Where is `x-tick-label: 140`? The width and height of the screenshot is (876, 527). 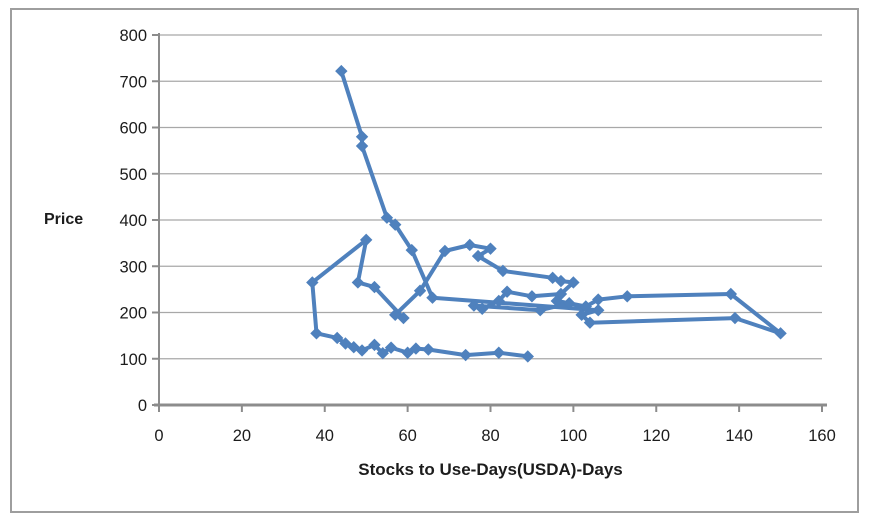
x-tick-label: 140 is located at coordinates (739, 436).